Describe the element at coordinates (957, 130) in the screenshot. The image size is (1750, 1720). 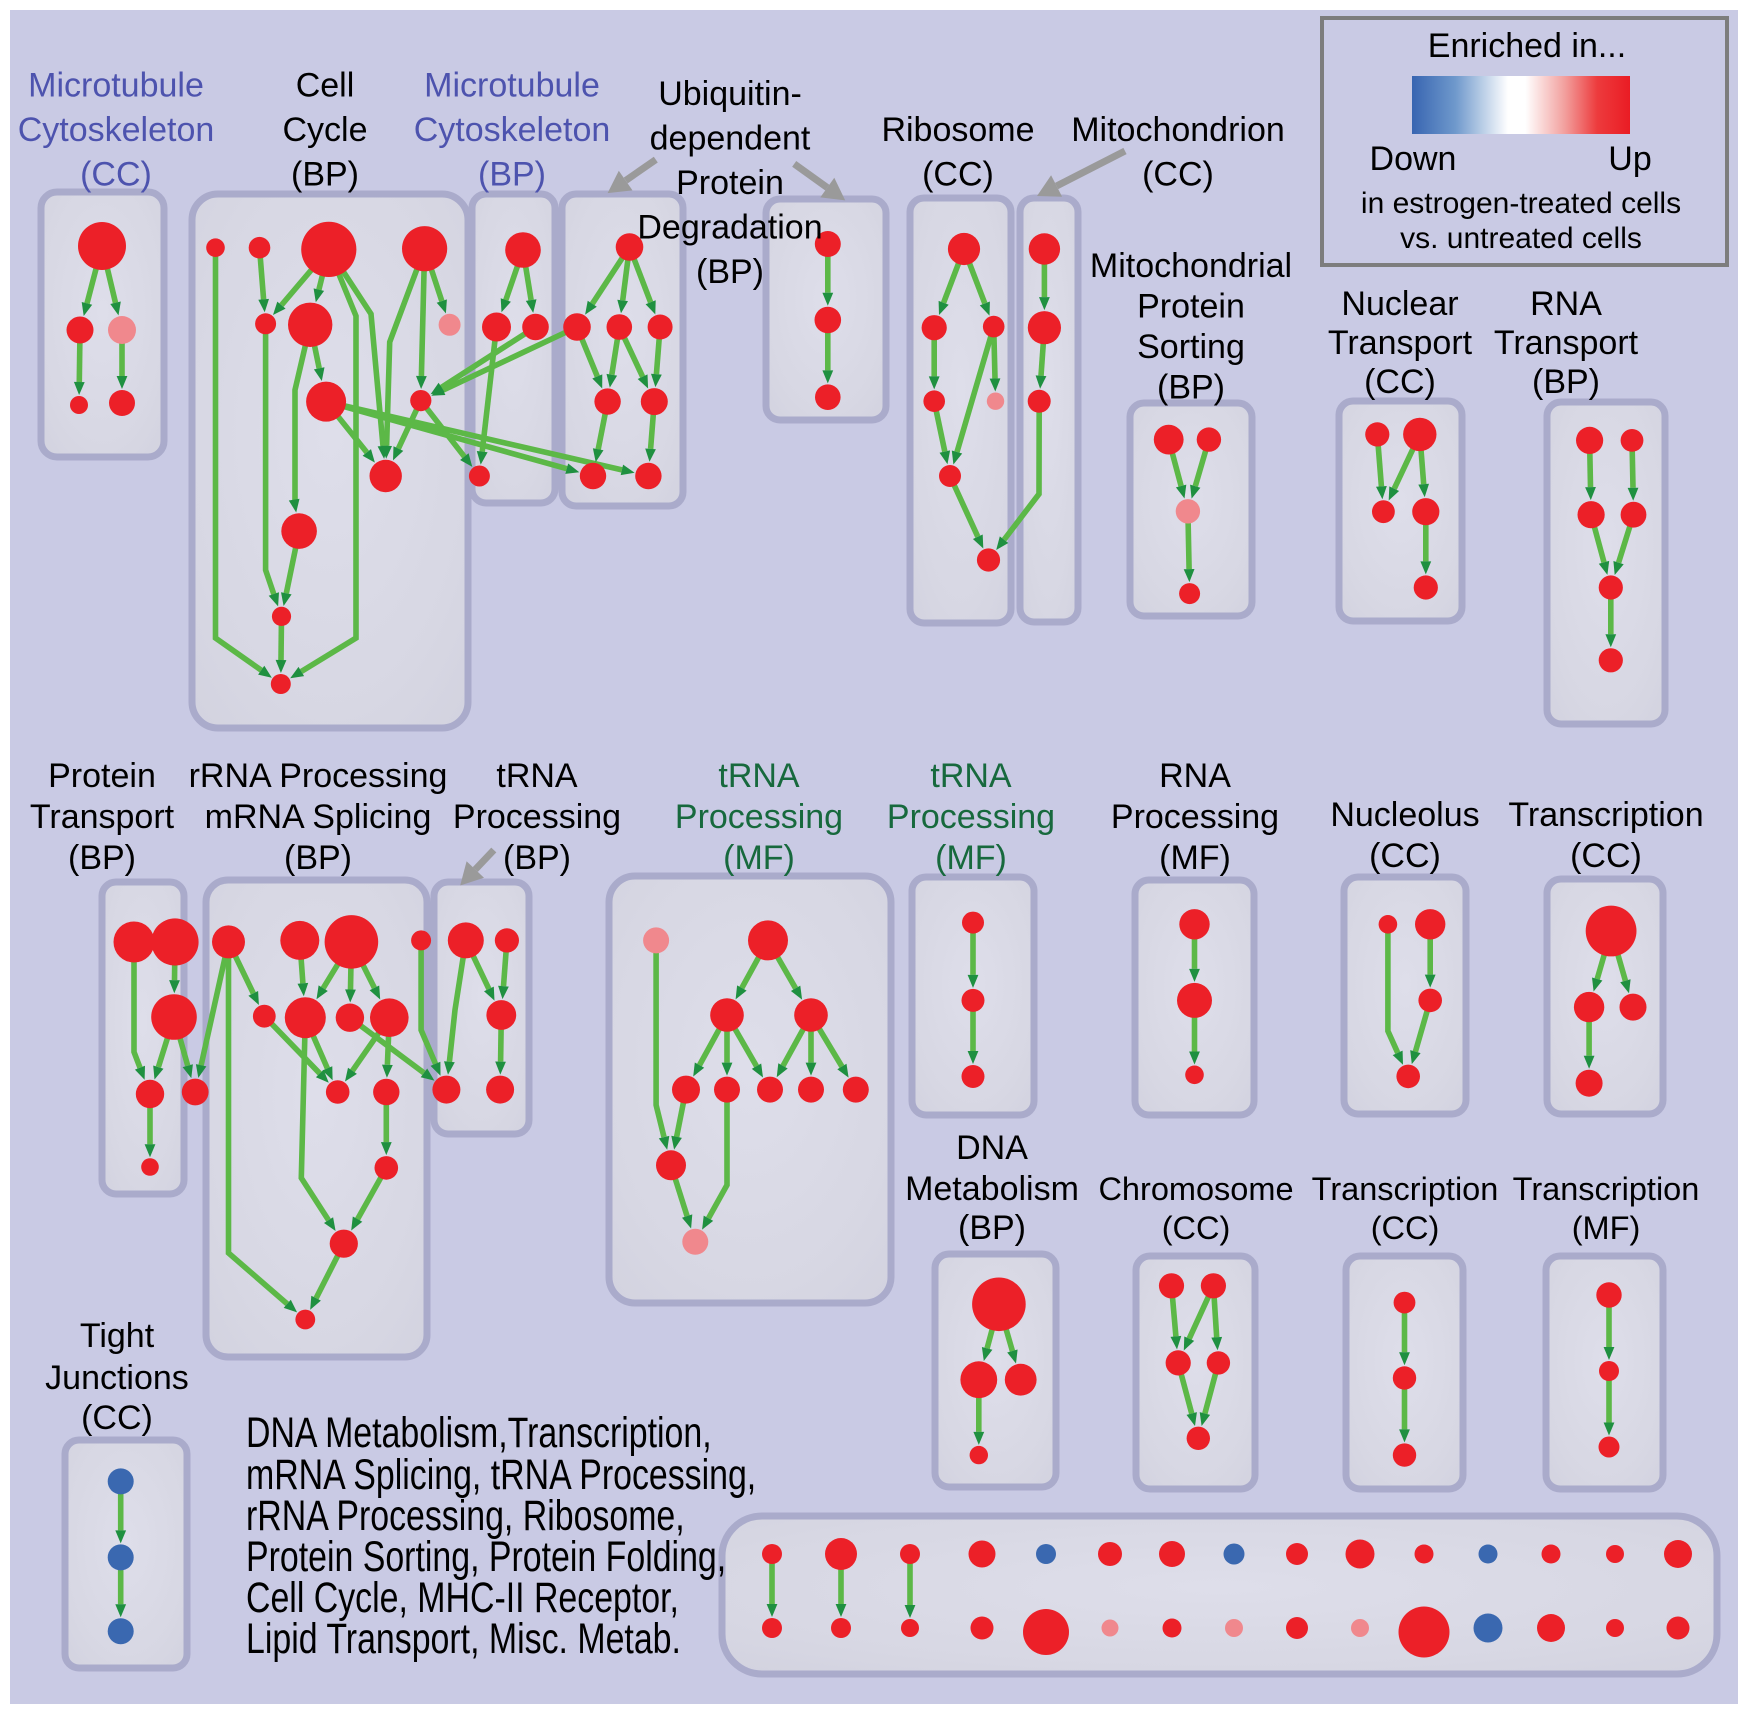
I see `svg-text: Ribosome` at that location.